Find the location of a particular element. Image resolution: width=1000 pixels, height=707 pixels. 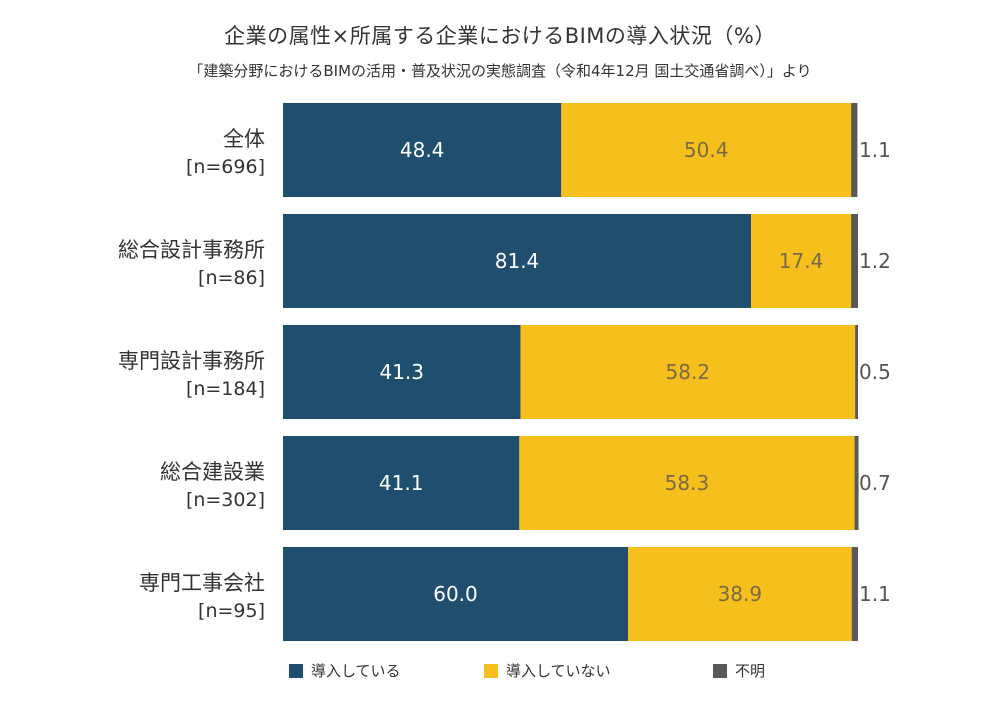

chart-legend: 導入している 導入していない 不明 is located at coordinates (500, 671).